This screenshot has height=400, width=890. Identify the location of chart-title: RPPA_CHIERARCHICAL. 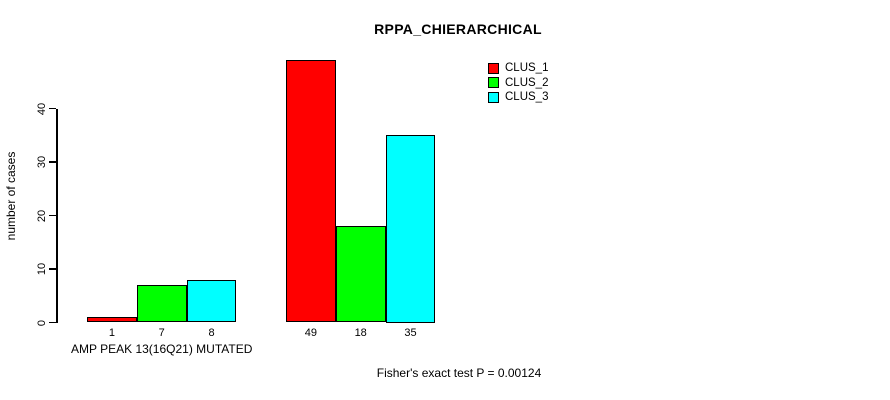
(458, 29).